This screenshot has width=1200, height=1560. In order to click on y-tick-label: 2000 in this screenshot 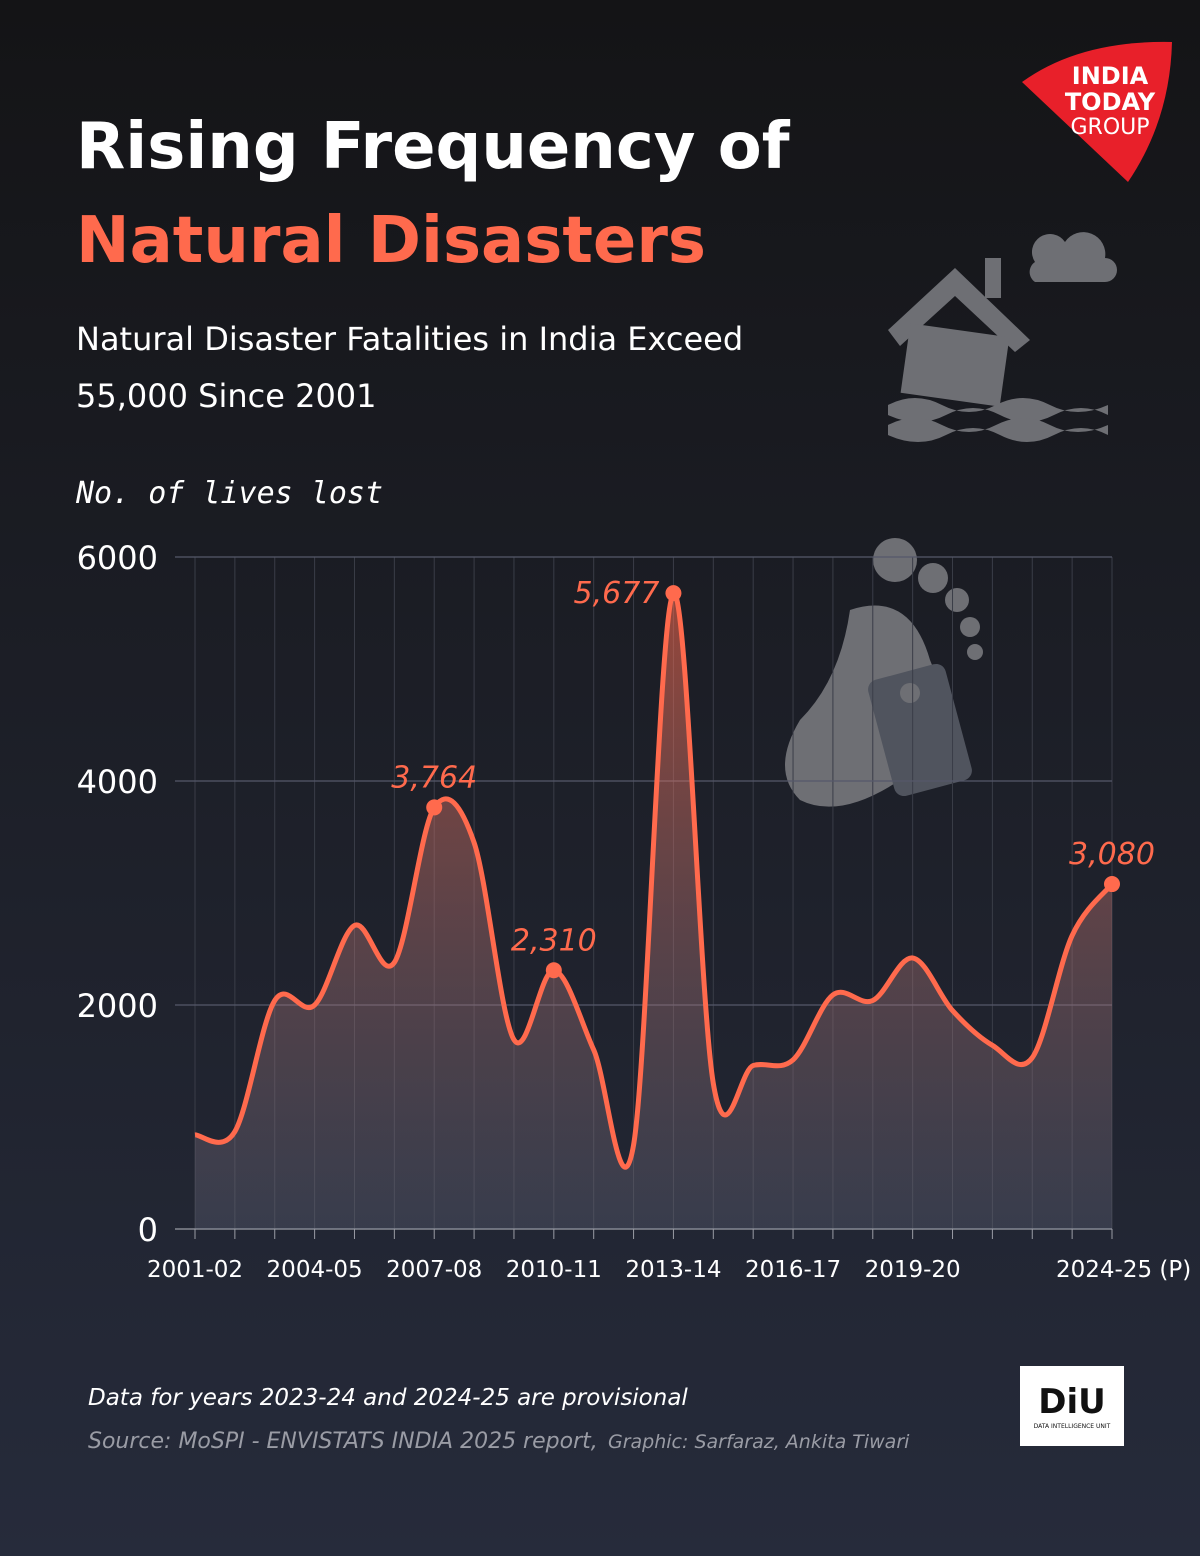, I will do `click(117, 1006)`.